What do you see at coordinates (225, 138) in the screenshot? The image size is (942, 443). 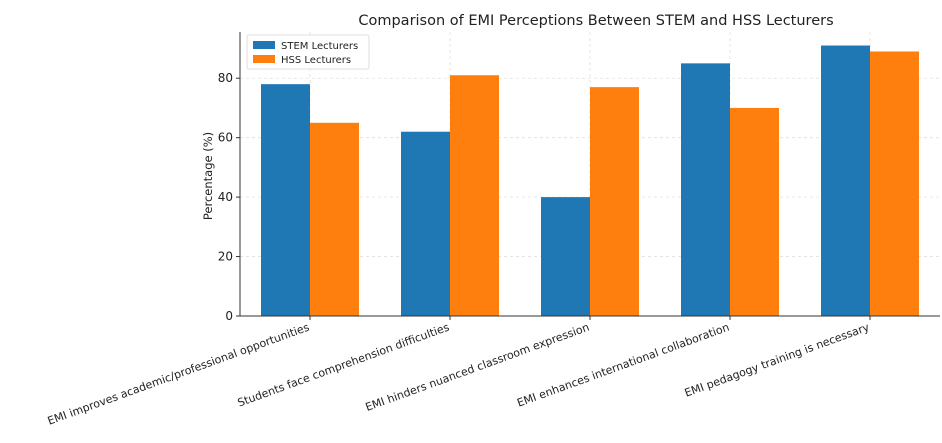 I see `y-tick-label: 60` at bounding box center [225, 138].